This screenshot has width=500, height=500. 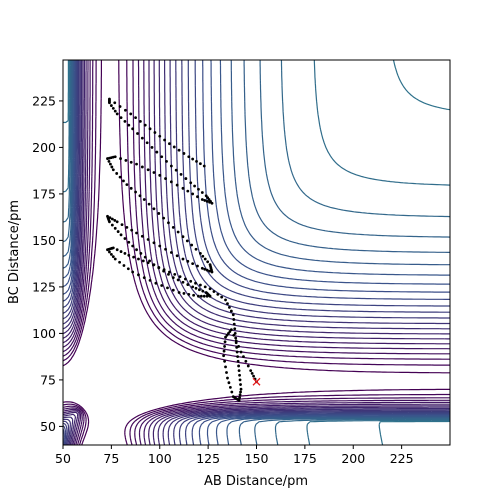 What do you see at coordinates (44, 147) in the screenshot?
I see `y-tick-label: 200` at bounding box center [44, 147].